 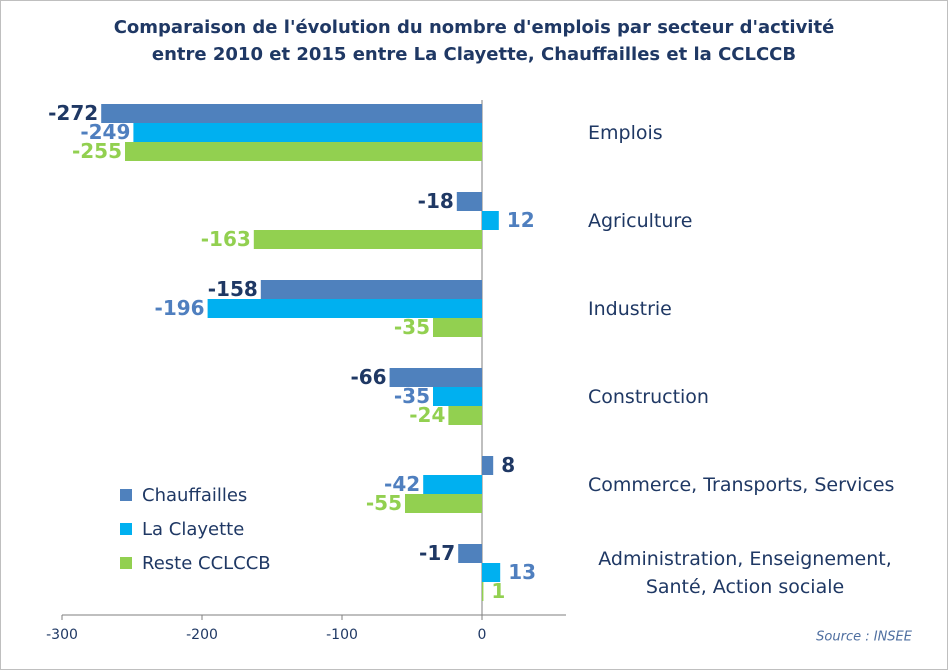 I want to click on value-label: -158, so click(x=233, y=289).